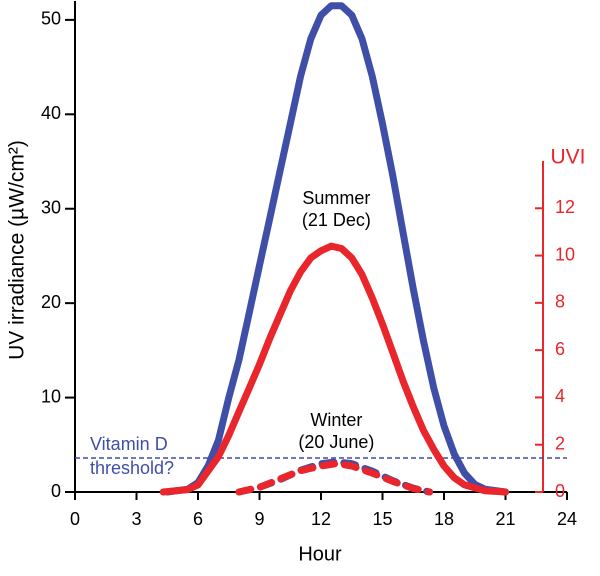 Image resolution: width=600 pixels, height=576 pixels. Describe the element at coordinates (56, 491) in the screenshot. I see `y-tick-label: 0` at that location.